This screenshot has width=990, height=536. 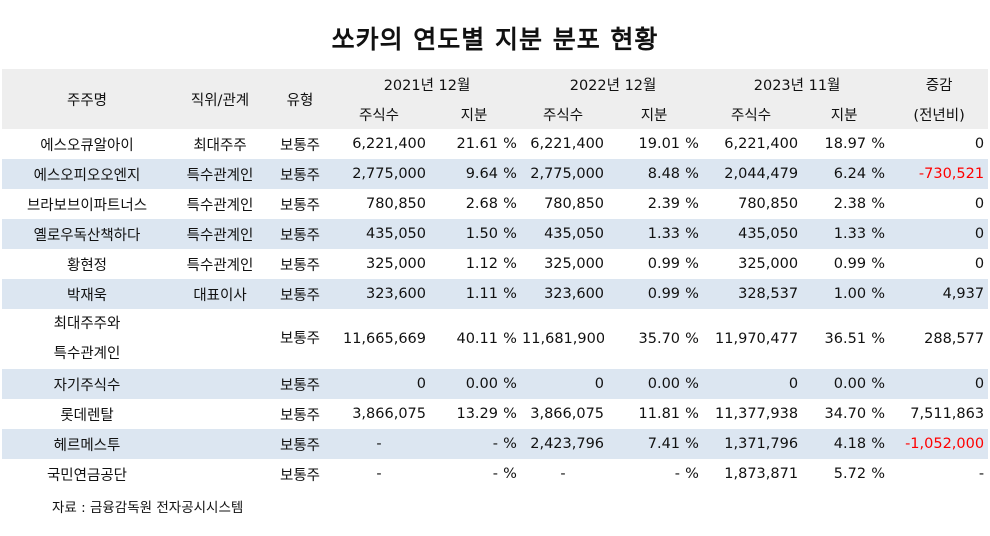 I want to click on cell-shares-2021: 0, so click(x=379, y=384).